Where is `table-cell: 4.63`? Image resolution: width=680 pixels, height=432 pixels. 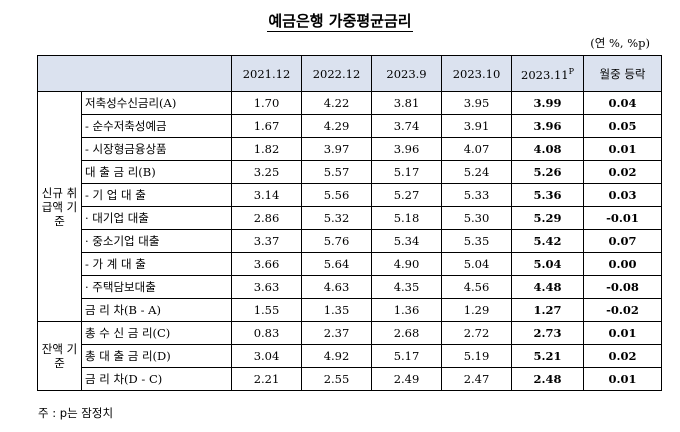 table-cell: 4.63 is located at coordinates (336, 287).